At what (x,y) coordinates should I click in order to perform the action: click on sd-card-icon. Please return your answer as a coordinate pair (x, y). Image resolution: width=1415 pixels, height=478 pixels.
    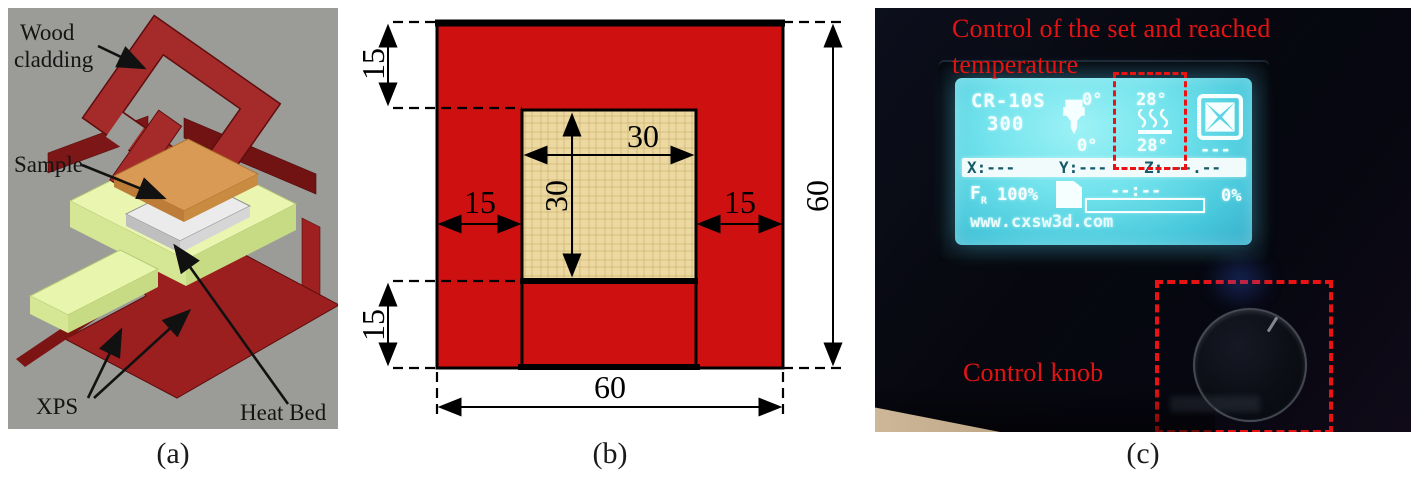
    Looking at the image, I should click on (1069, 194).